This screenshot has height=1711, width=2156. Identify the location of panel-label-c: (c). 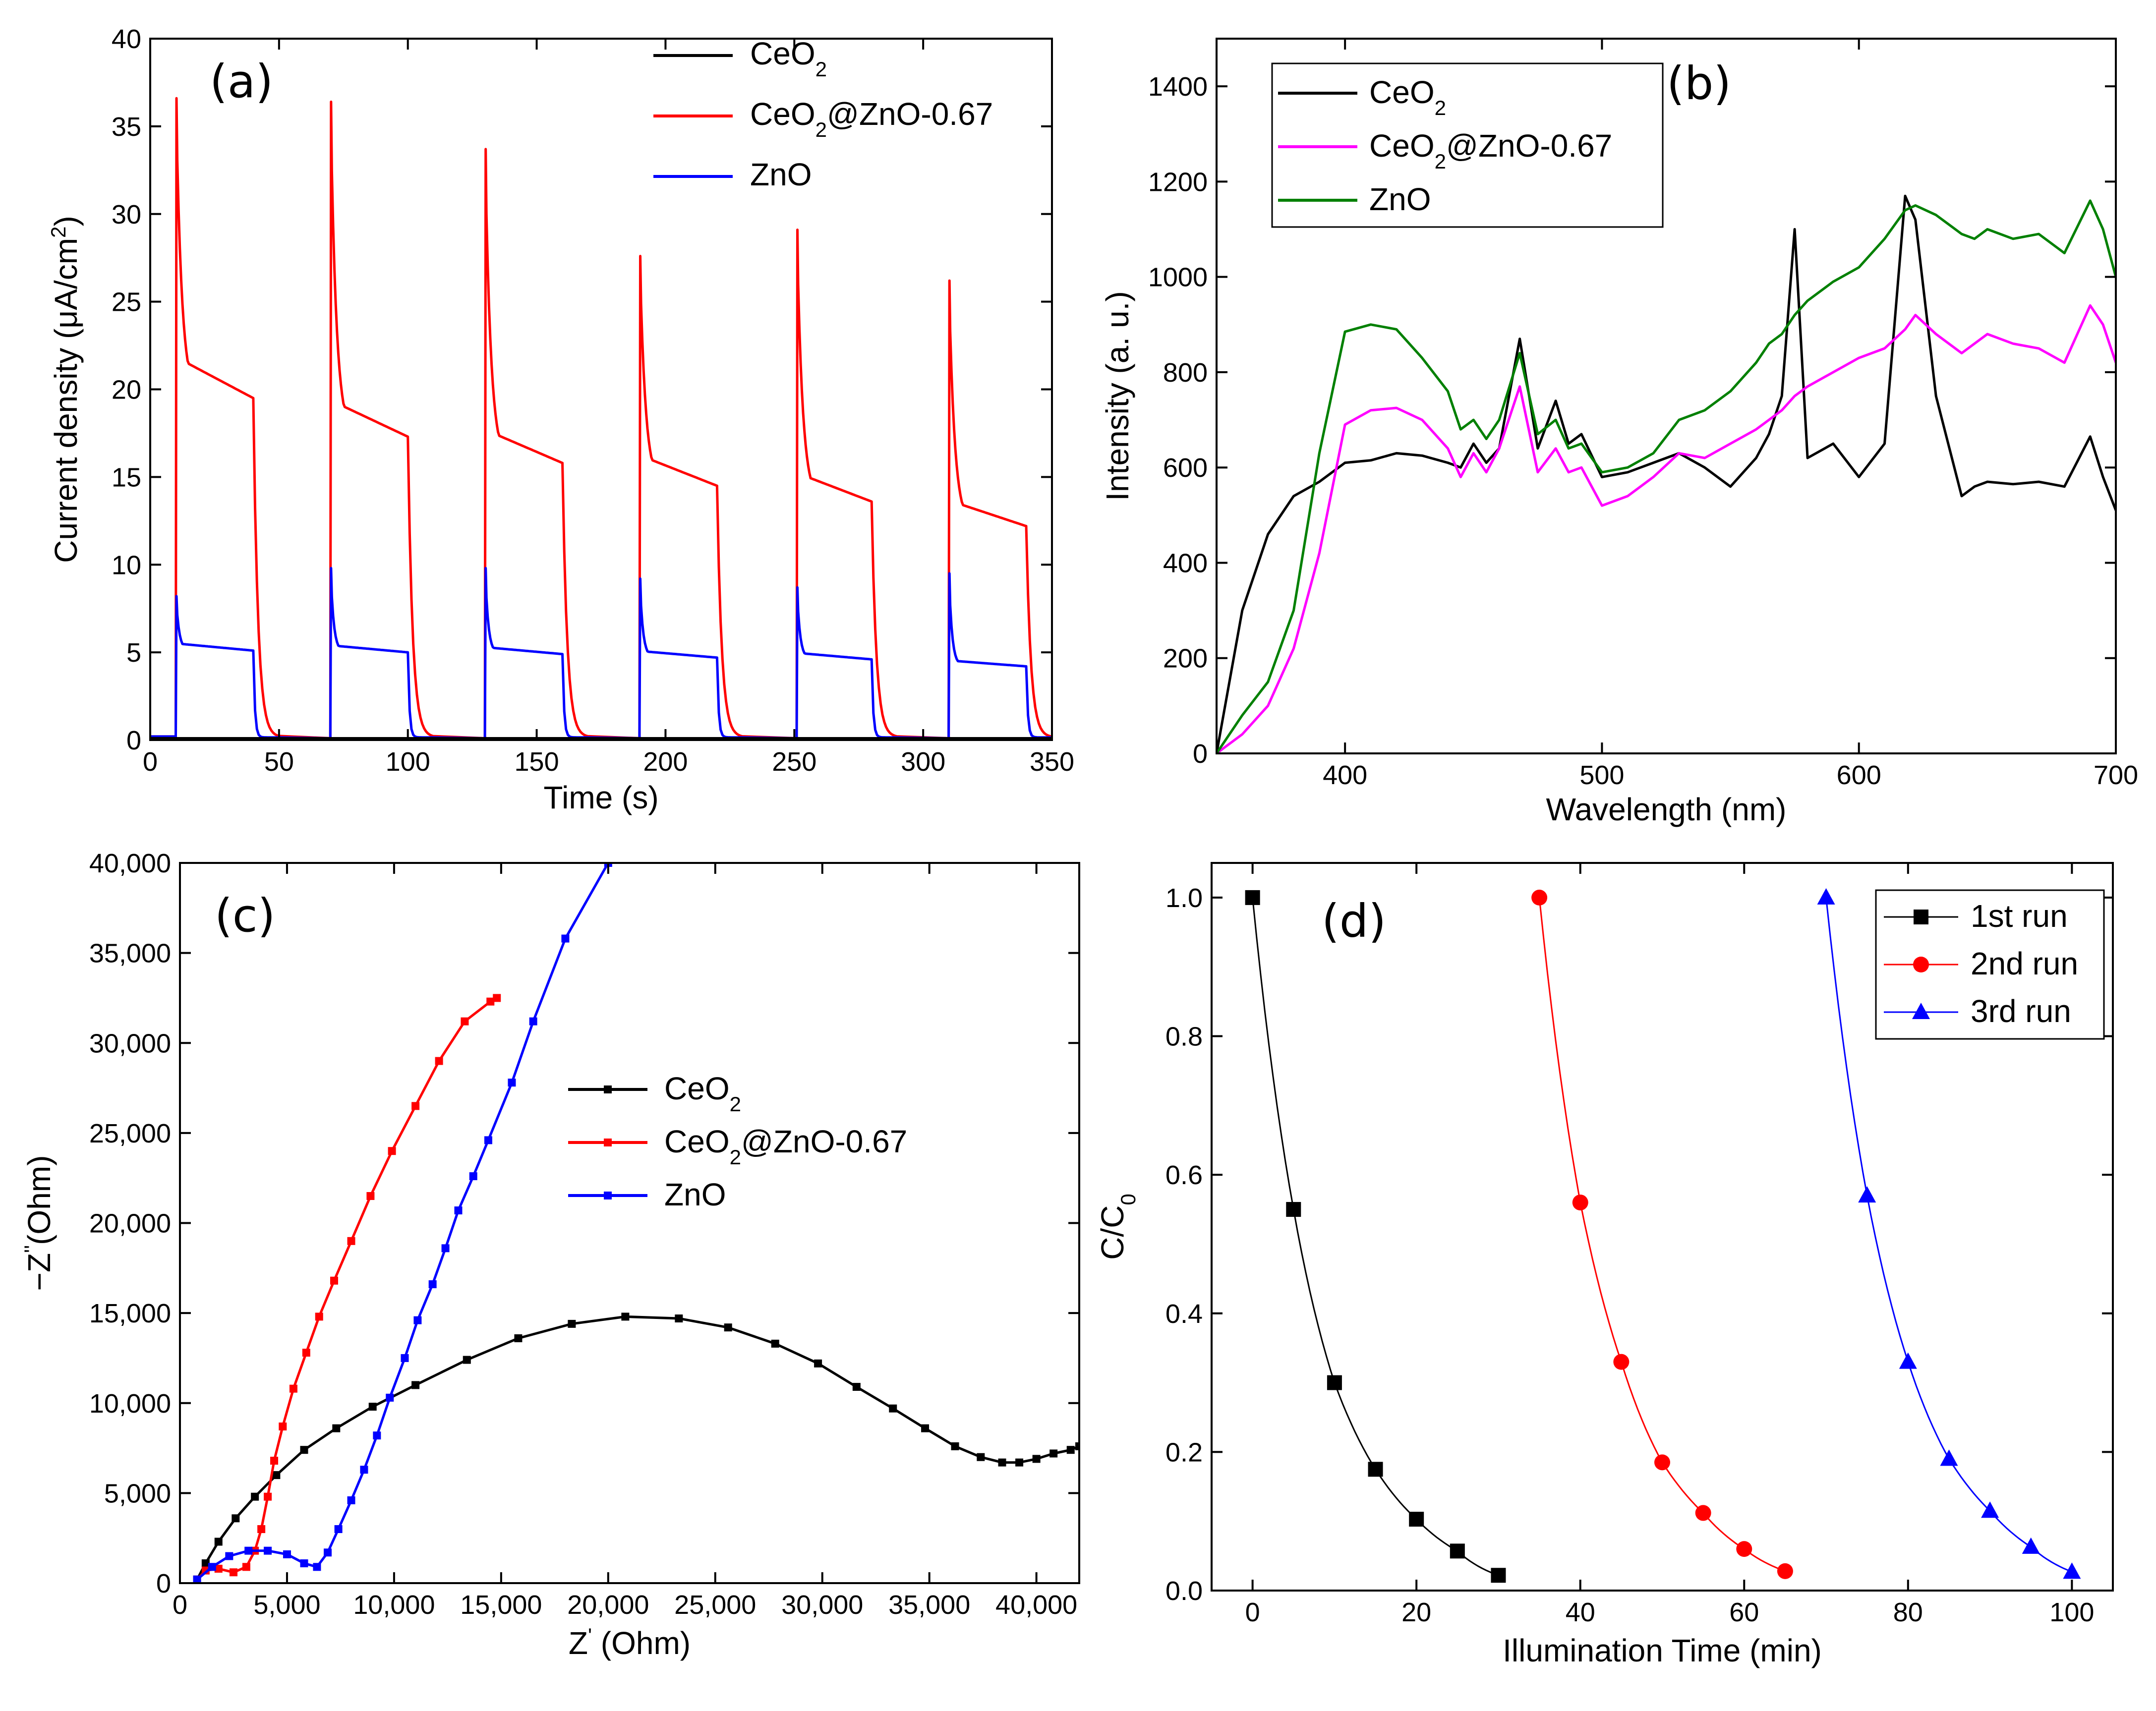
(245, 915).